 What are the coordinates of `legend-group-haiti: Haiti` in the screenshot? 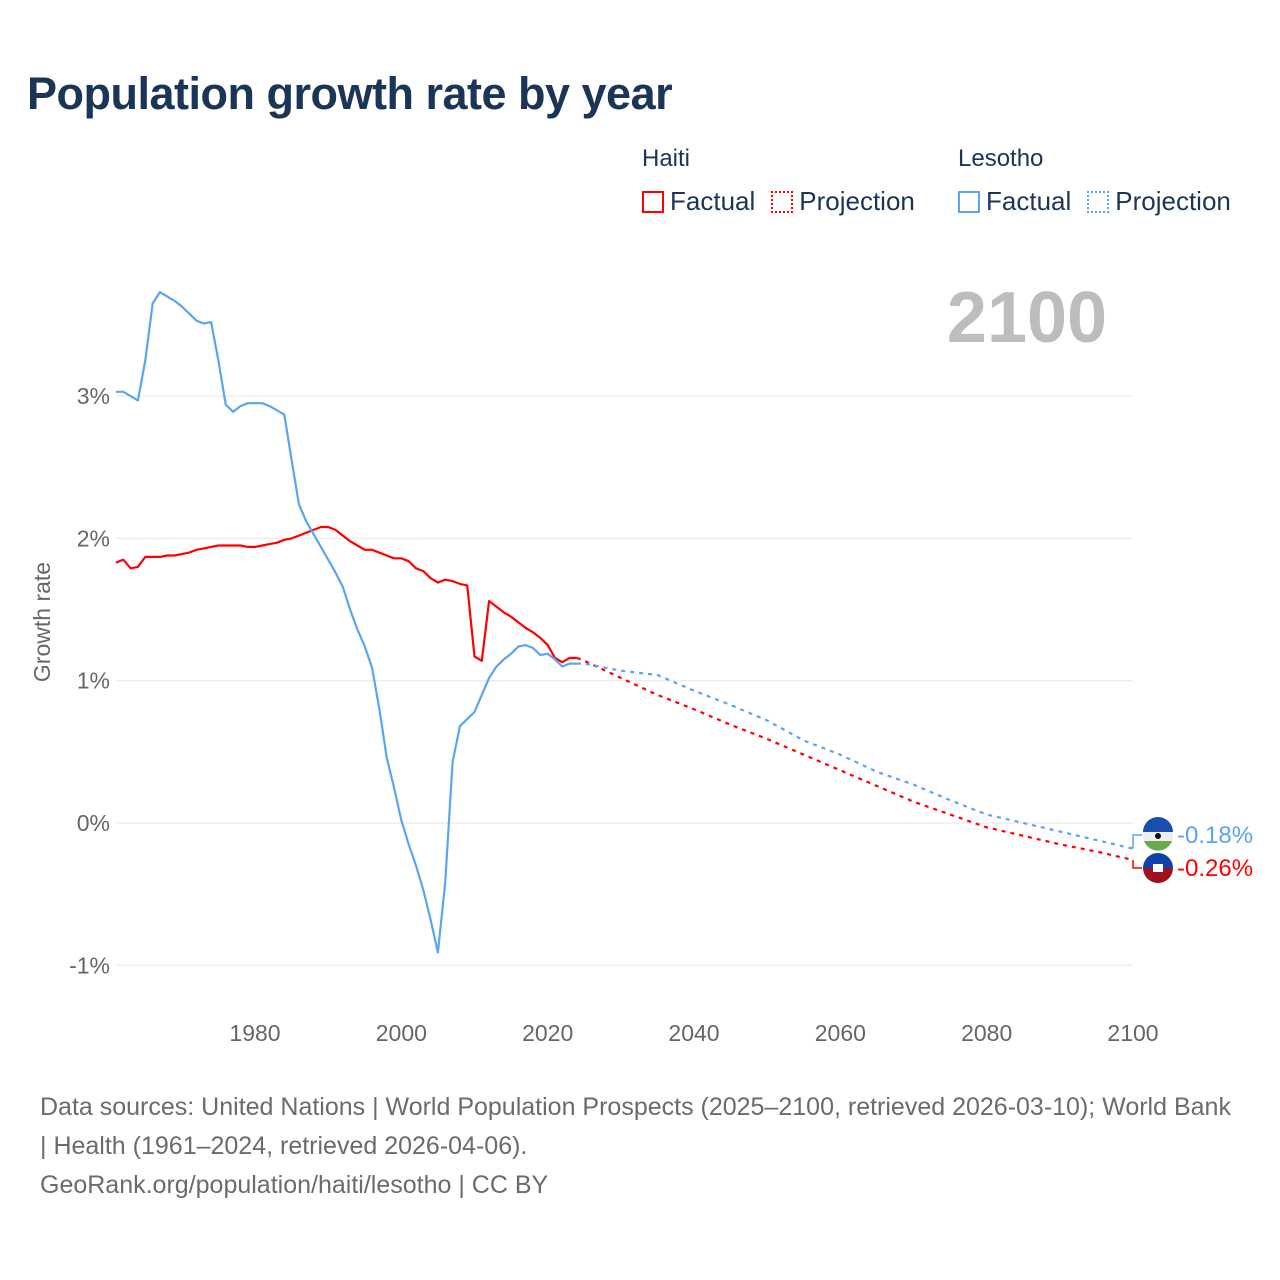 It's located at (666, 158).